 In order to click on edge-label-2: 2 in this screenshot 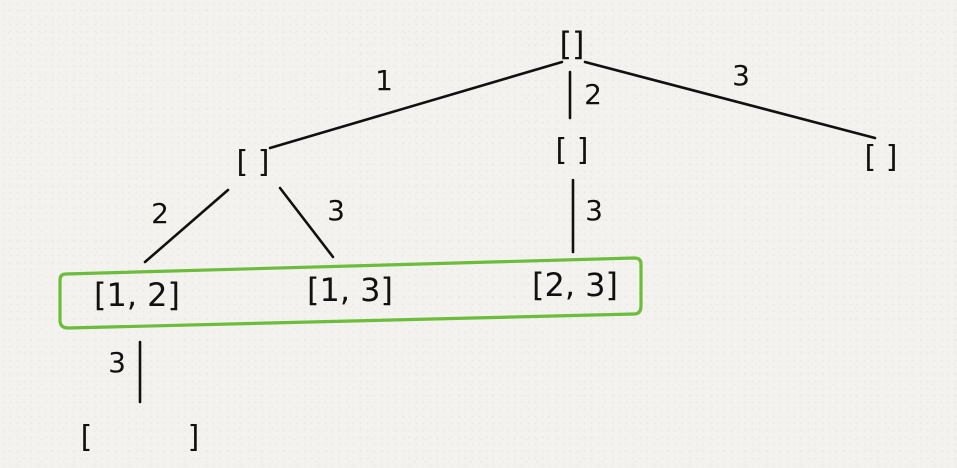, I will do `click(593, 94)`.